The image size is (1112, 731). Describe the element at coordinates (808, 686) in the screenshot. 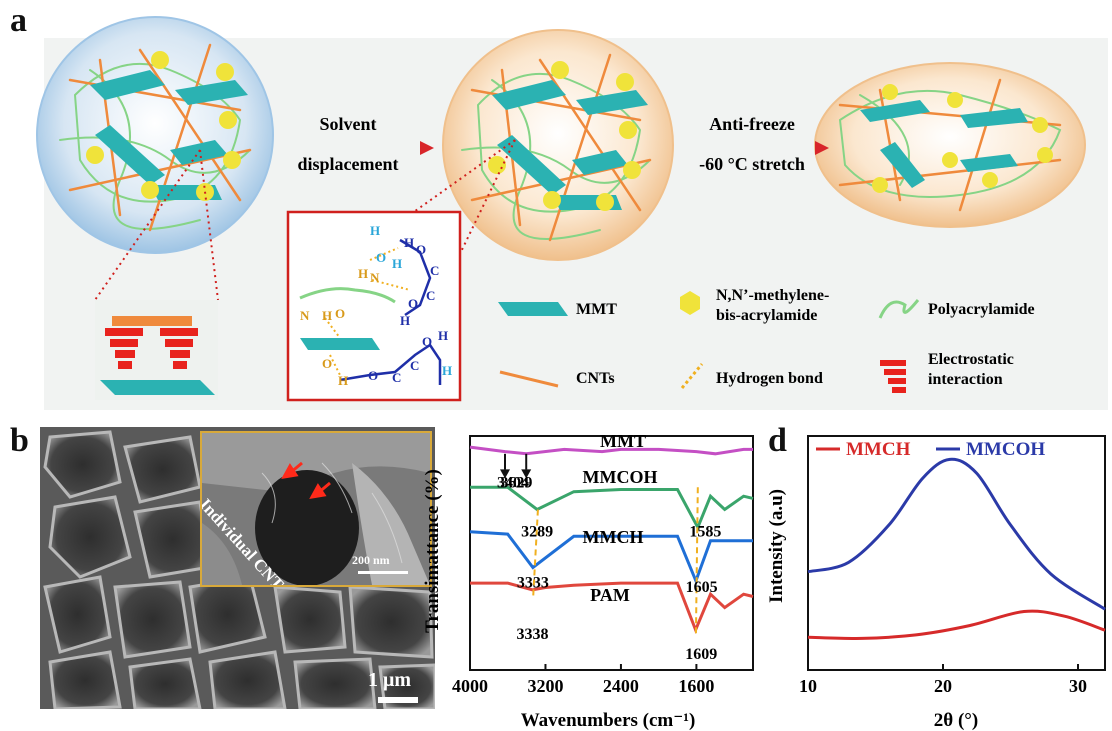

I see `xrd-xtick-label-10: 10` at that location.